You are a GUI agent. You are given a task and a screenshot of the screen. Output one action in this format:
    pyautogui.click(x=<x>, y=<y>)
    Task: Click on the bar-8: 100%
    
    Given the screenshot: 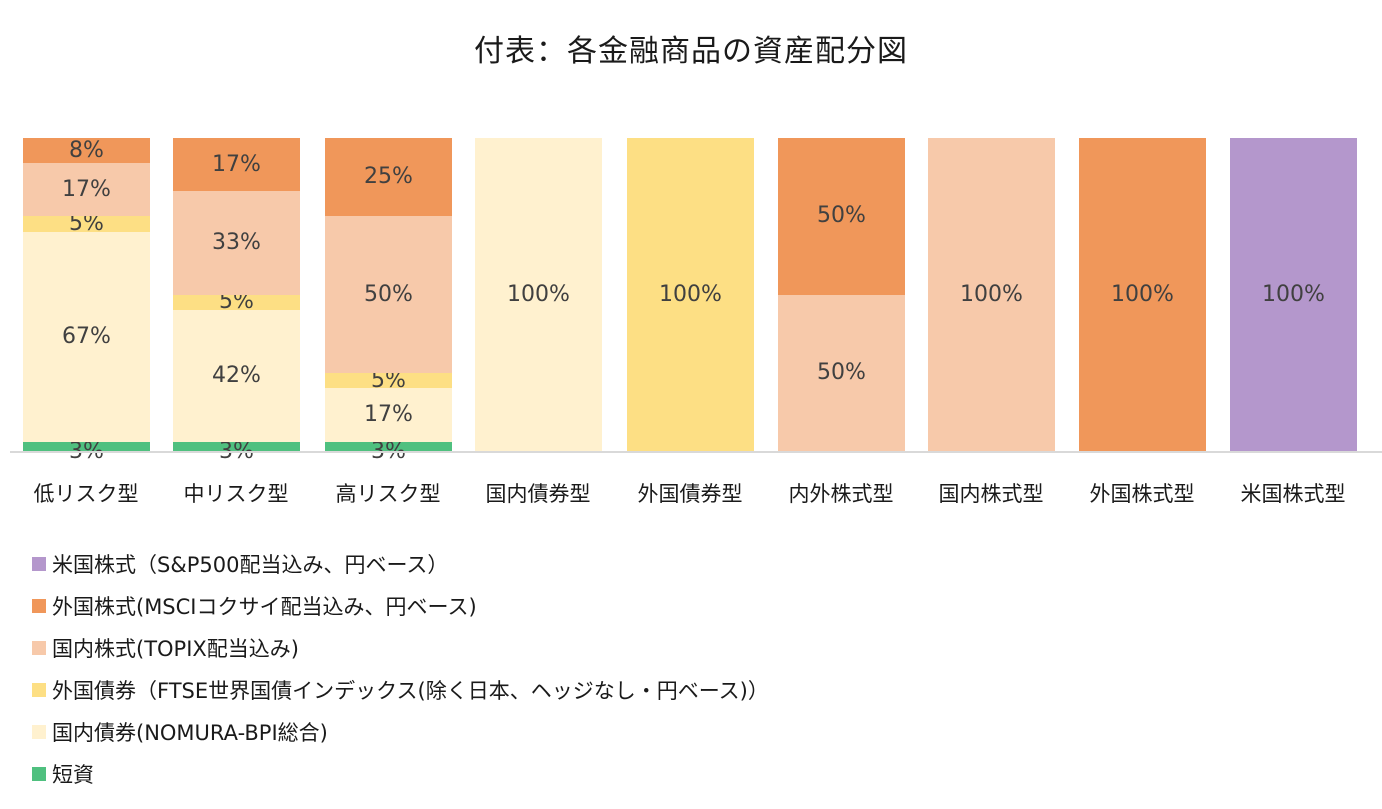 What is the action you would take?
    pyautogui.click(x=1293, y=294)
    